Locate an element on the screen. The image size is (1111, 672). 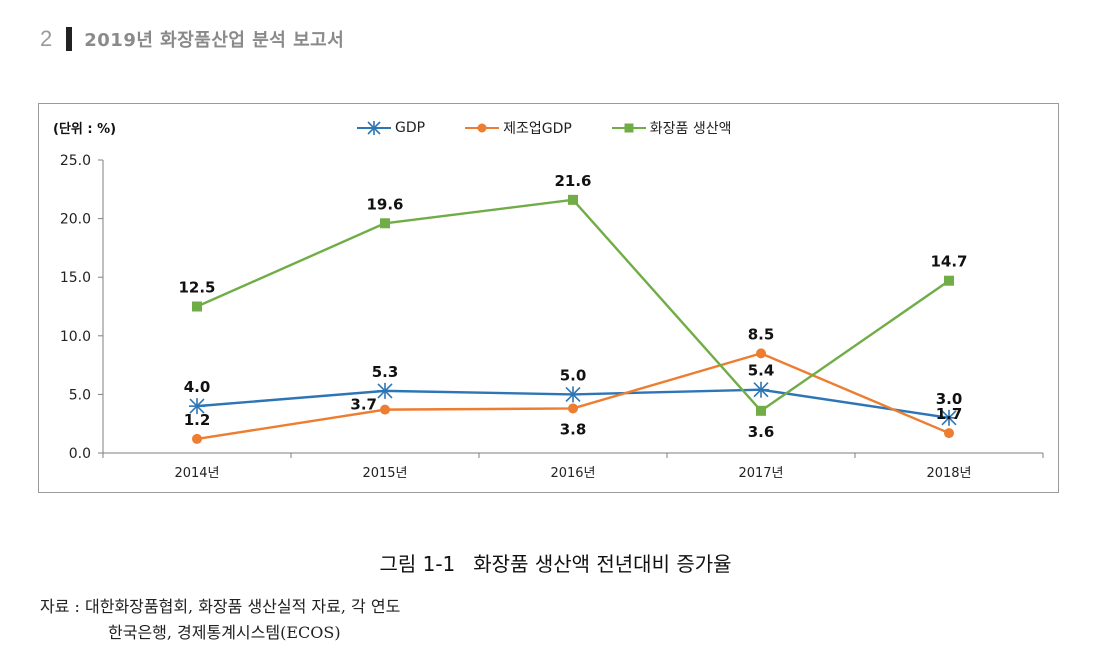
data-label: 12.5 is located at coordinates (196, 288).